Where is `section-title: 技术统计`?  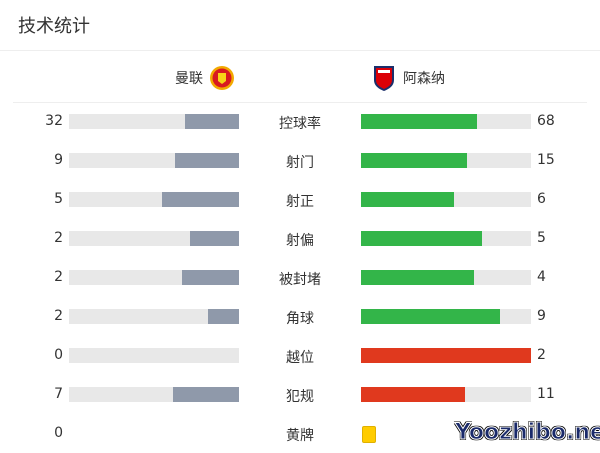
section-title: 技术统计 is located at coordinates (54, 26).